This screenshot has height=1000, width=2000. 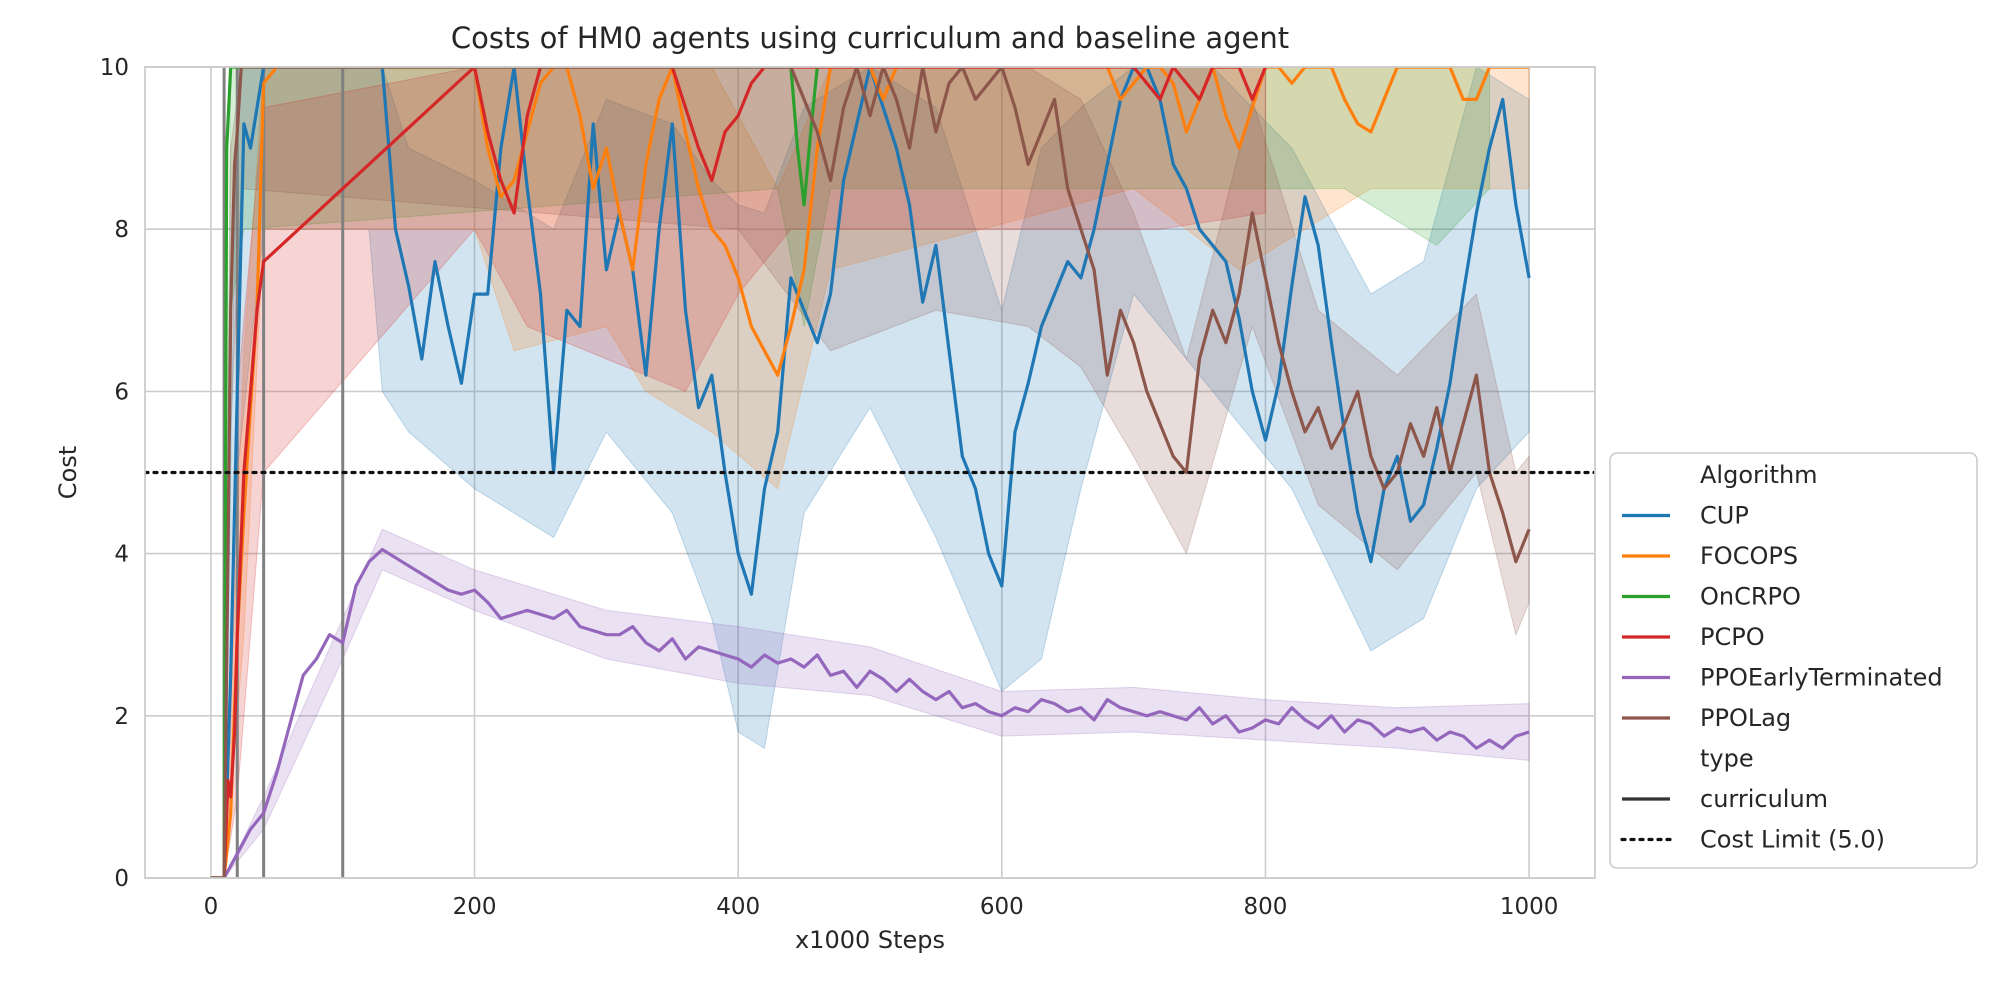 What do you see at coordinates (1724, 516) in the screenshot?
I see `legend-label-cup: CUP` at bounding box center [1724, 516].